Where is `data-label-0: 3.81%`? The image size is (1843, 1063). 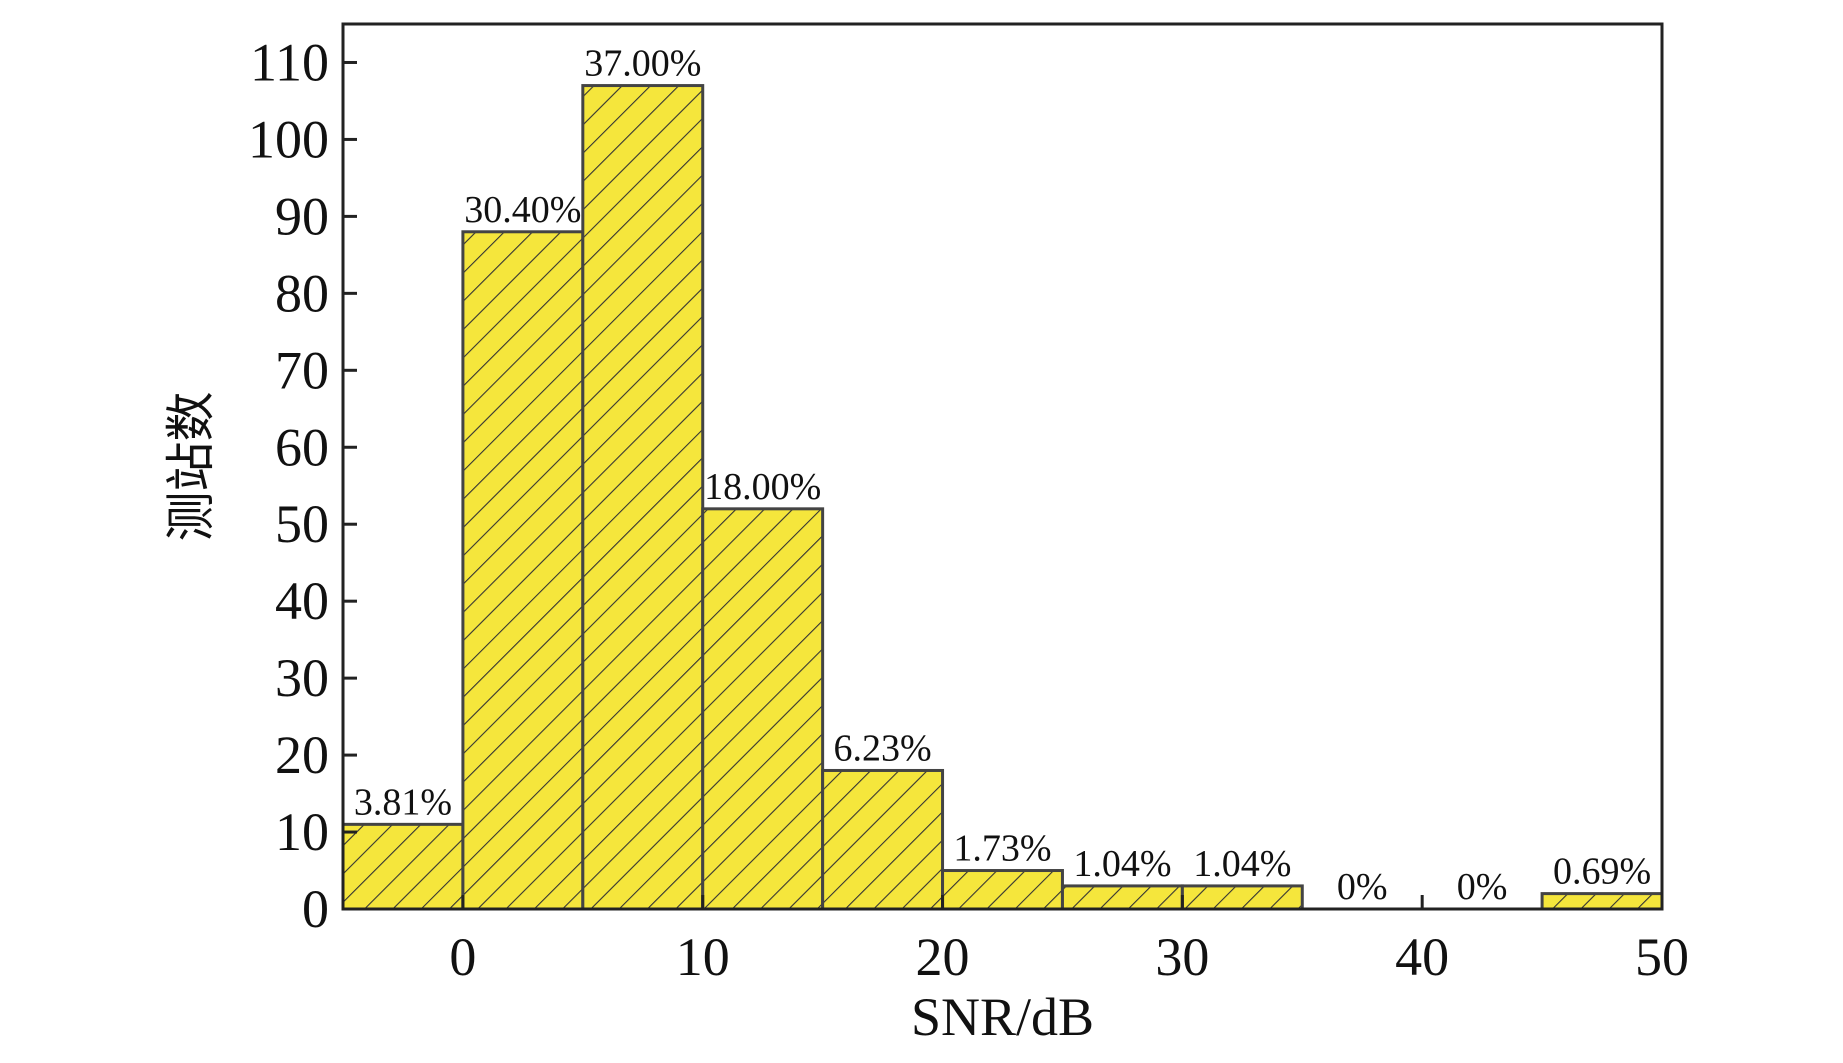 data-label-0: 3.81% is located at coordinates (403, 802).